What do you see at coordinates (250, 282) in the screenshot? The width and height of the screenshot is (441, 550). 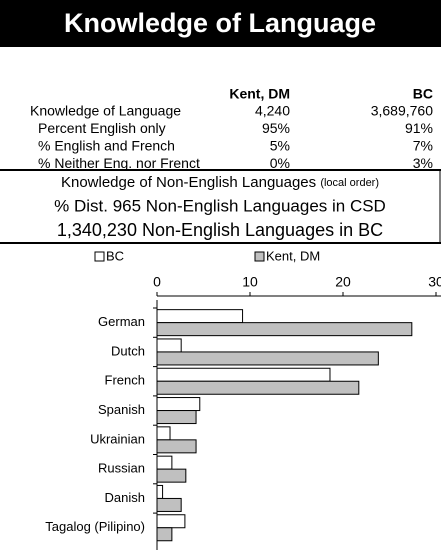 I see `x-tick-label: 10` at bounding box center [250, 282].